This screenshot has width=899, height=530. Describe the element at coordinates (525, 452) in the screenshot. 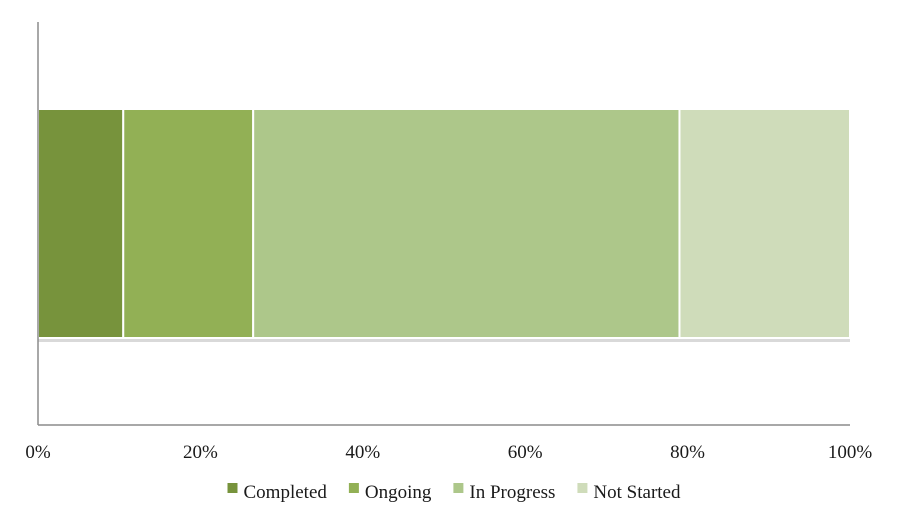

I see `x-tick-label: 60%` at that location.